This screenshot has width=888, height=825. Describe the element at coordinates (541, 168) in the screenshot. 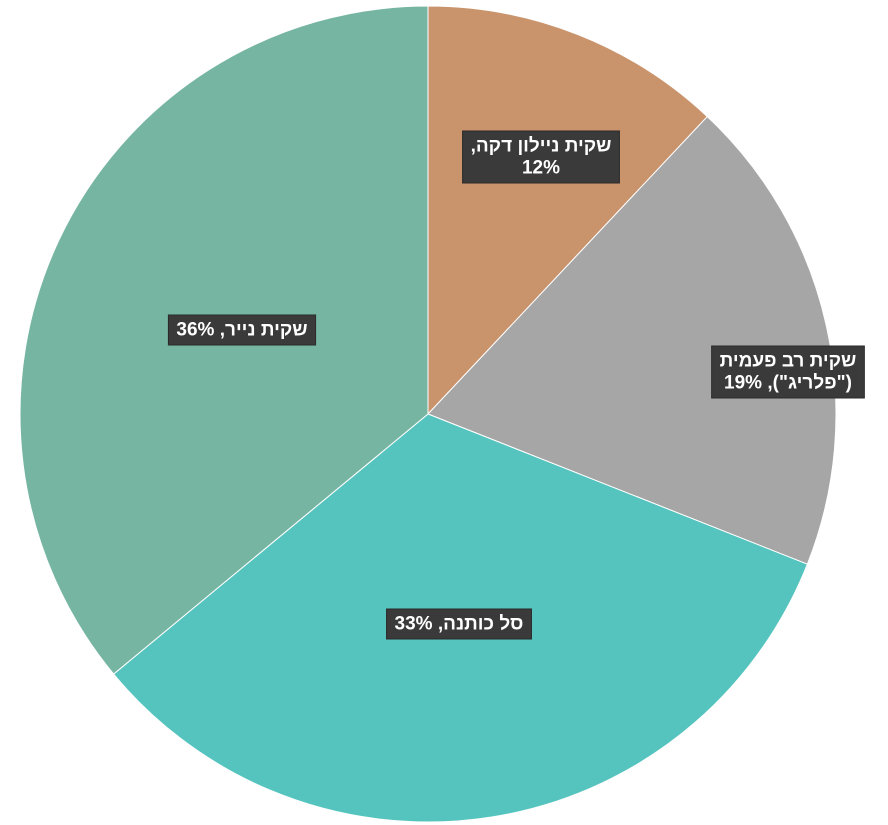

I see `data-label-text: 12%` at that location.